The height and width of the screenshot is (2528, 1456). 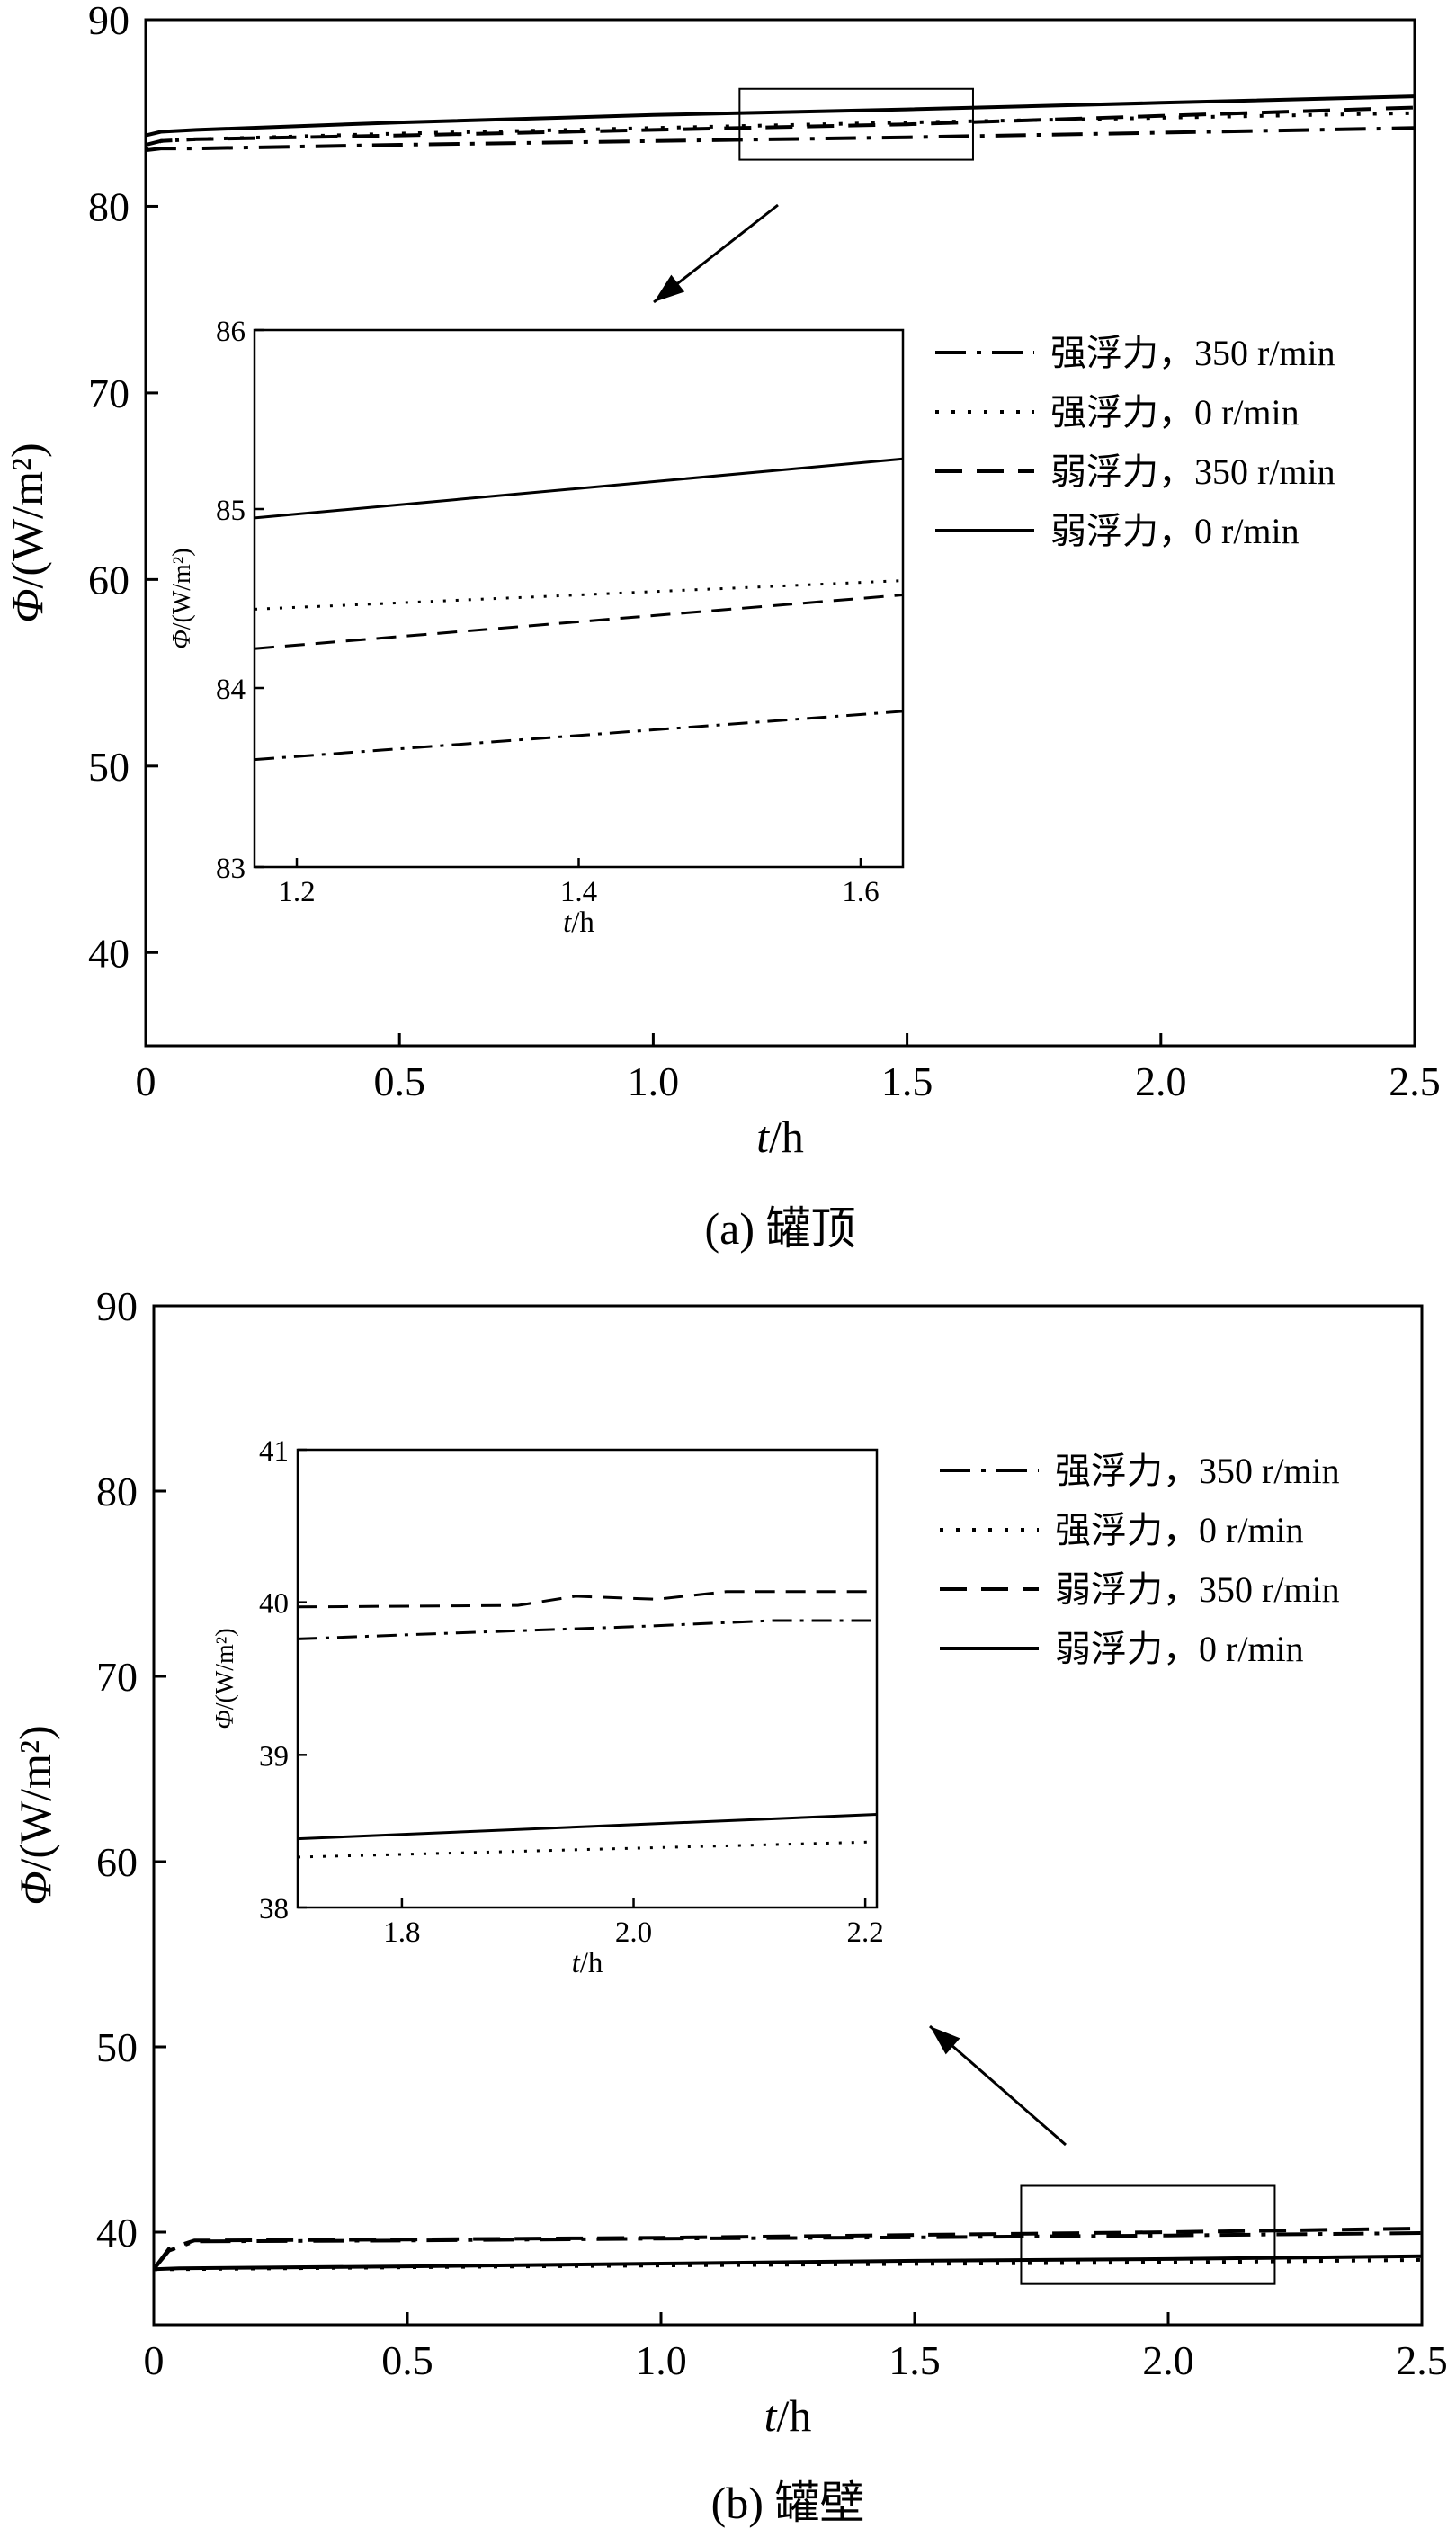 What do you see at coordinates (231, 332) in the screenshot?
I see `inset-y-tick-label: 86` at bounding box center [231, 332].